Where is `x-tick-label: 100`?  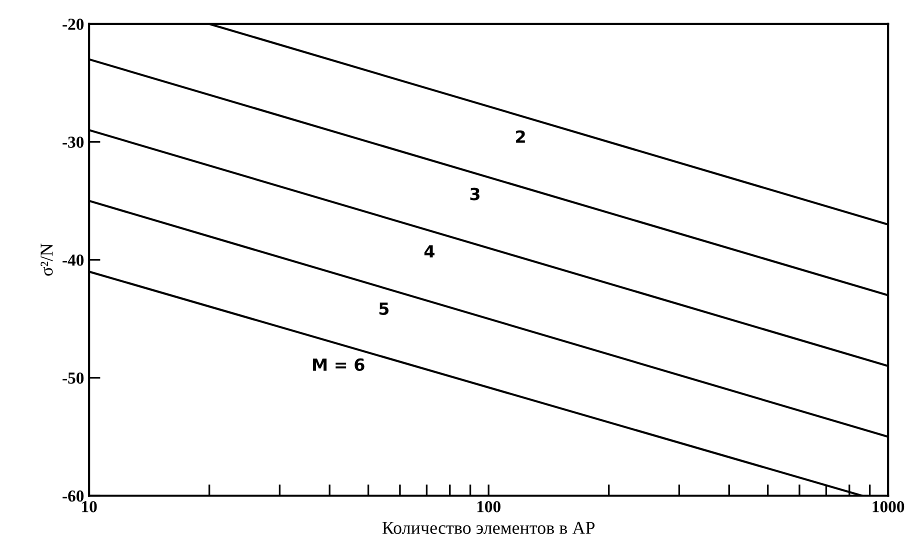
x-tick-label: 100 is located at coordinates (488, 506).